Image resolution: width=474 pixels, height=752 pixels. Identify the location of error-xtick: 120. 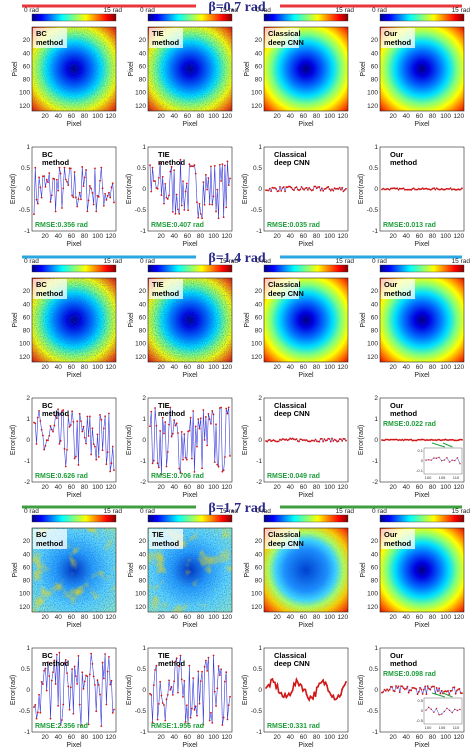
(342, 487).